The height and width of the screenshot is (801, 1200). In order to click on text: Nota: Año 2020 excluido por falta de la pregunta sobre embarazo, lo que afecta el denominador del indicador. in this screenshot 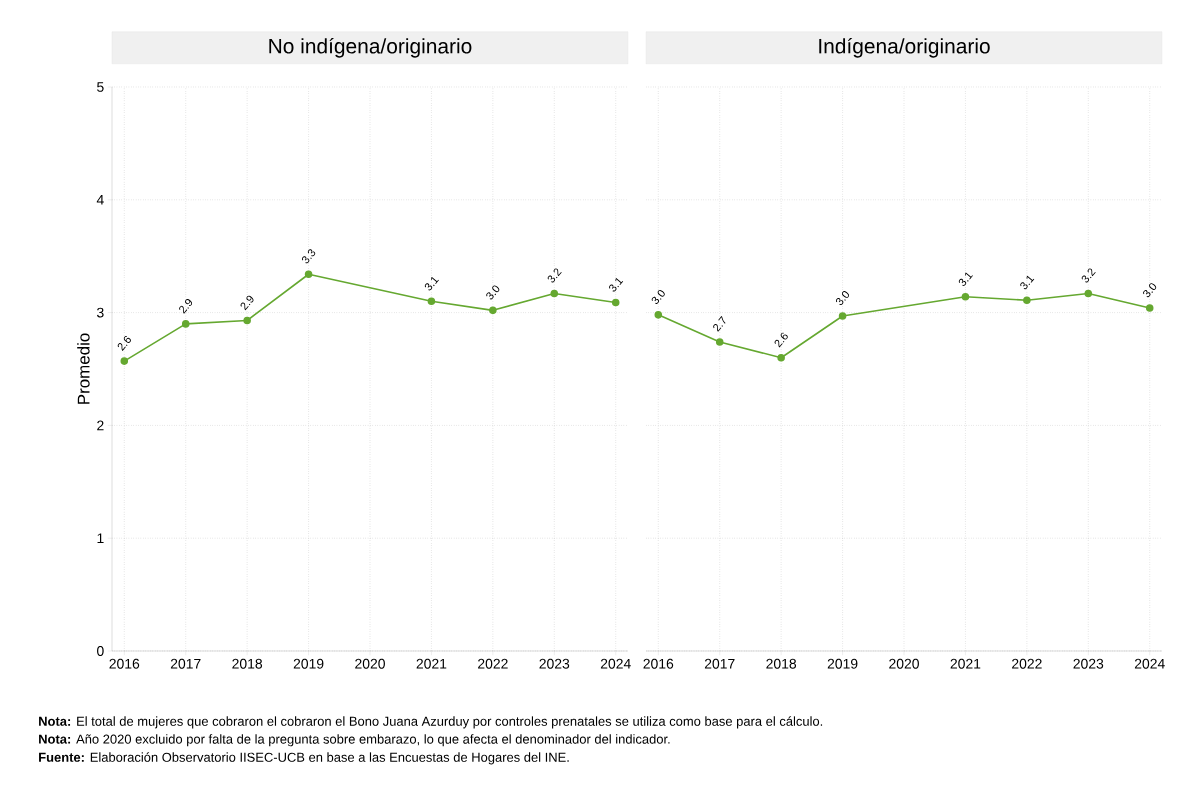, I will do `click(354, 740)`.